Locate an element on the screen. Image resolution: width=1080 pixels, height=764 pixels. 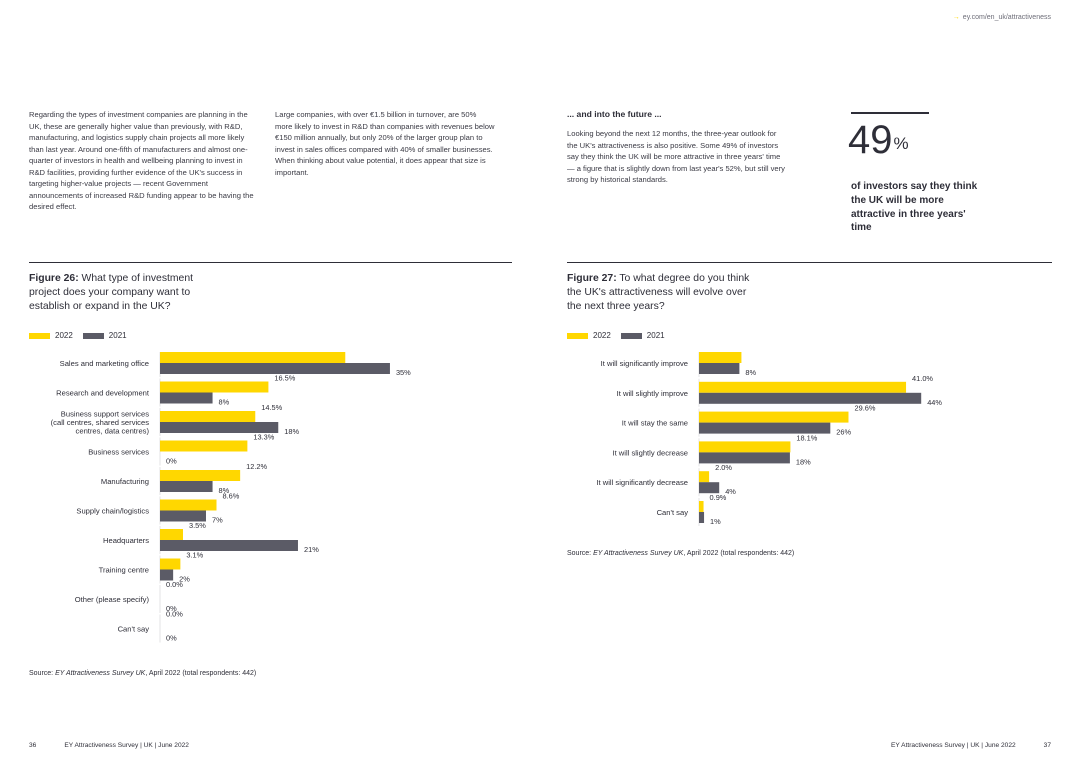
bar-group: Training centre 3.1% 2% is located at coordinates (151, 567).